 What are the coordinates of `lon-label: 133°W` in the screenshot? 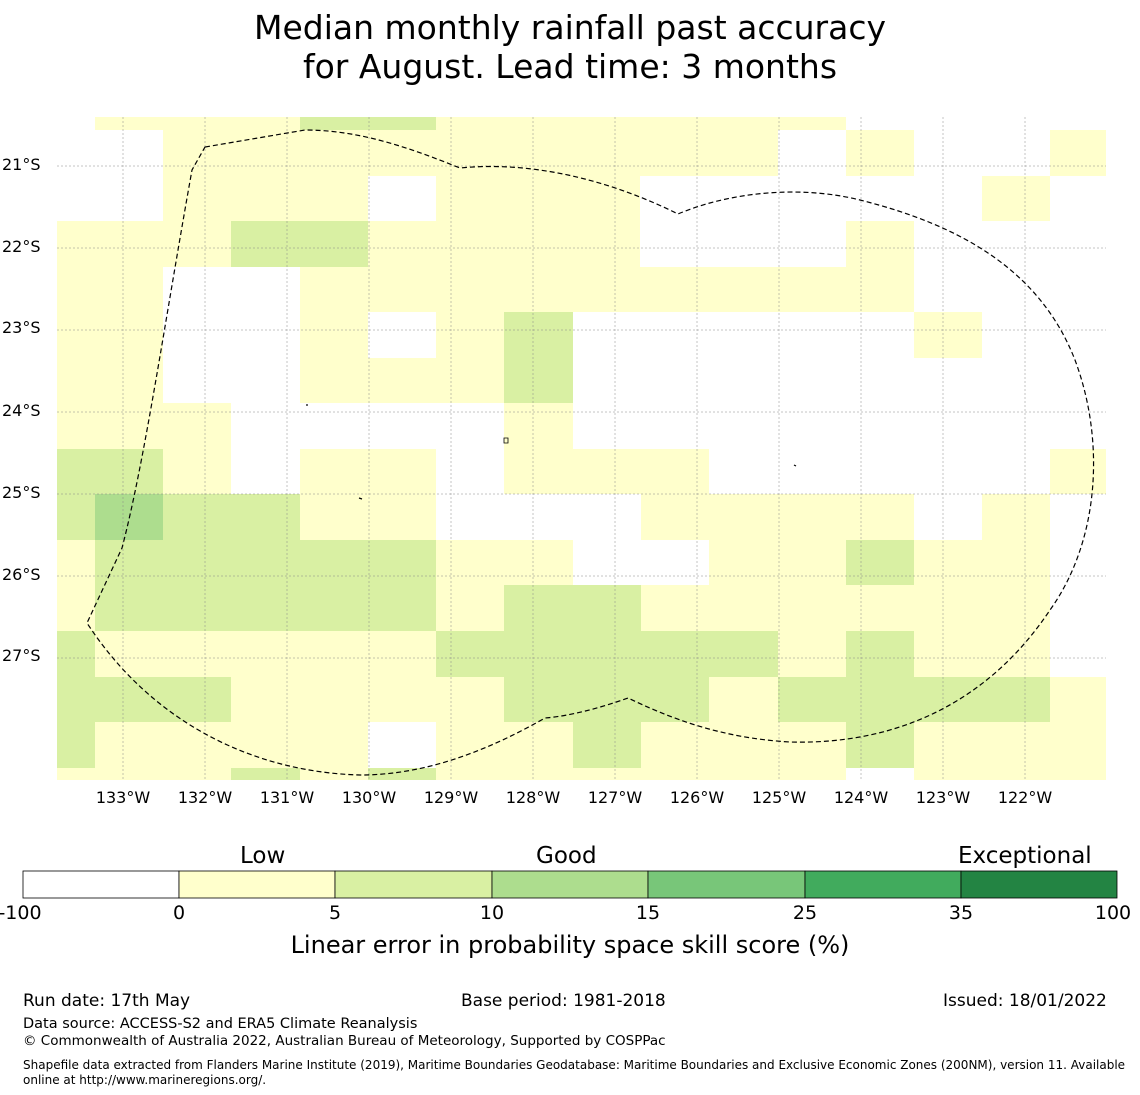 It's located at (123, 797).